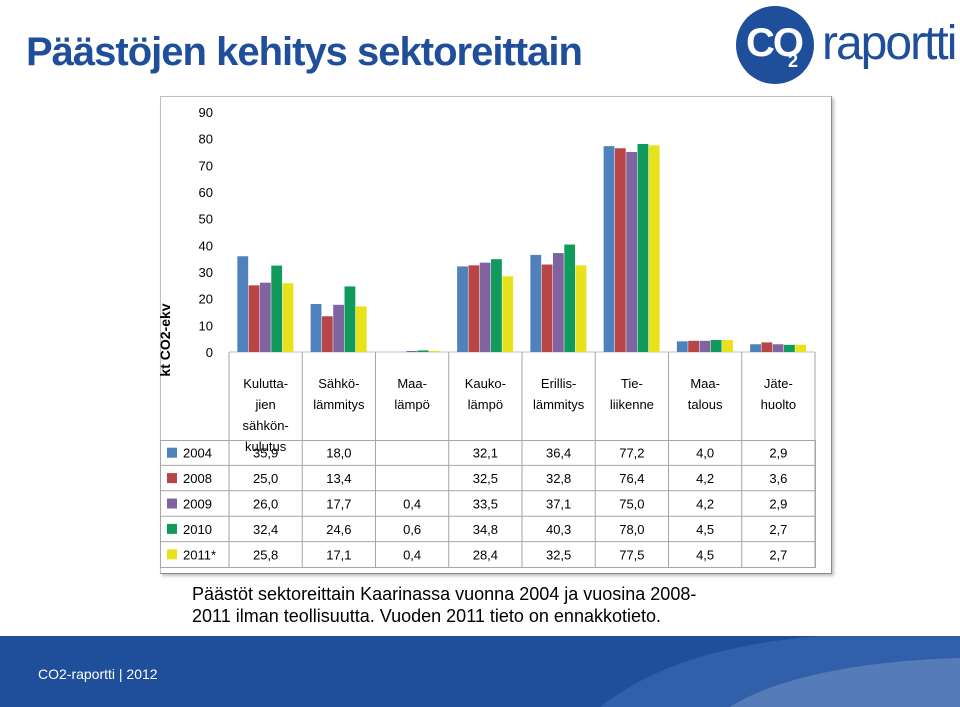  Describe the element at coordinates (778, 478) in the screenshot. I see `table-cell-value: 3,6` at that location.